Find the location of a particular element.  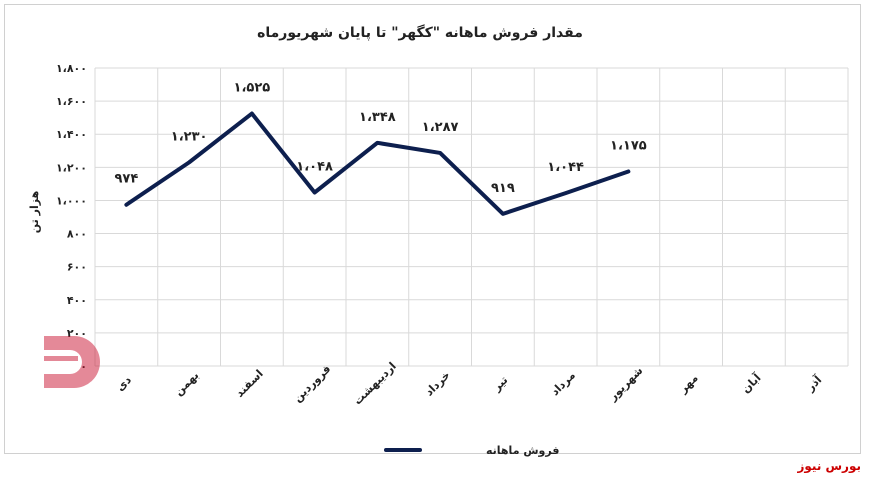

y-tick-label: ۱،۲۰۰ is located at coordinates (71, 167).